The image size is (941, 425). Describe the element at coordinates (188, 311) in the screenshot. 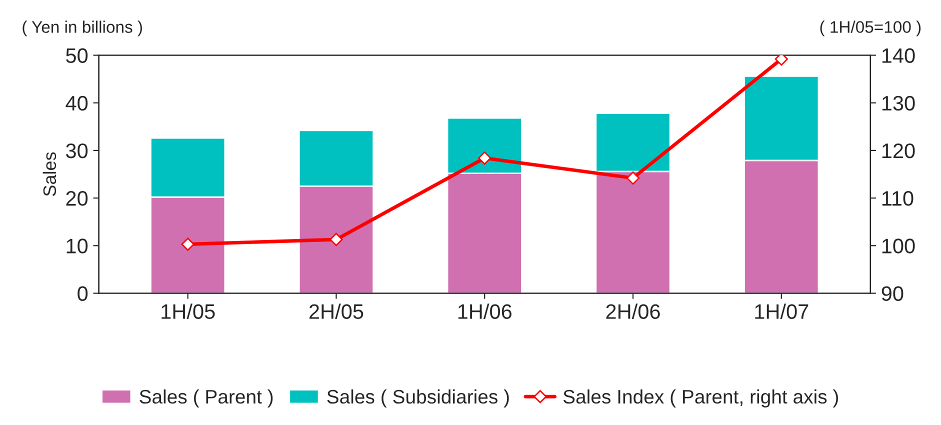

I see `x-tick-label: 1H/05` at that location.